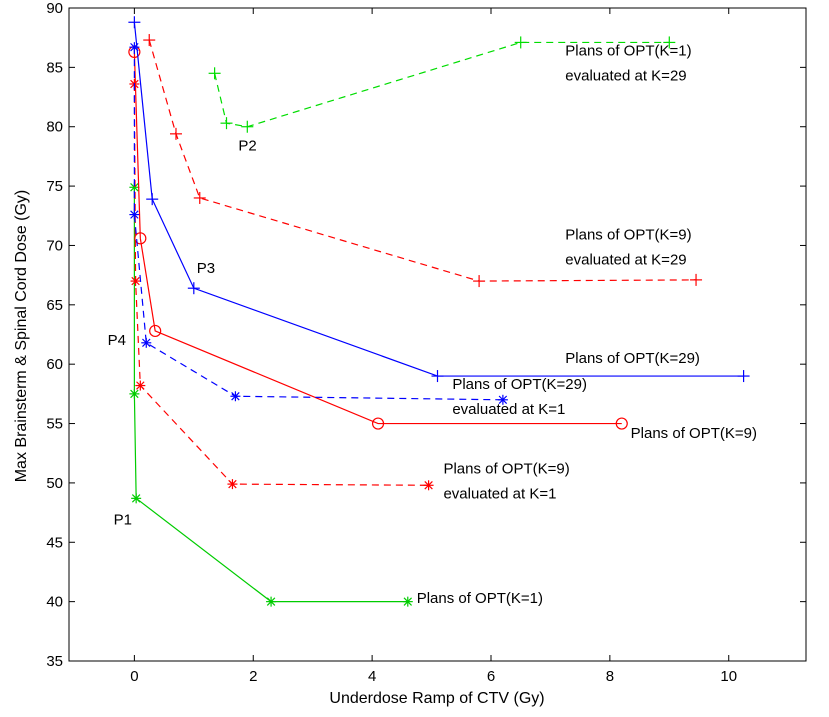 Image resolution: width=829 pixels, height=717 pixels. What do you see at coordinates (253, 676) in the screenshot?
I see `x-tick-label: 2` at bounding box center [253, 676].